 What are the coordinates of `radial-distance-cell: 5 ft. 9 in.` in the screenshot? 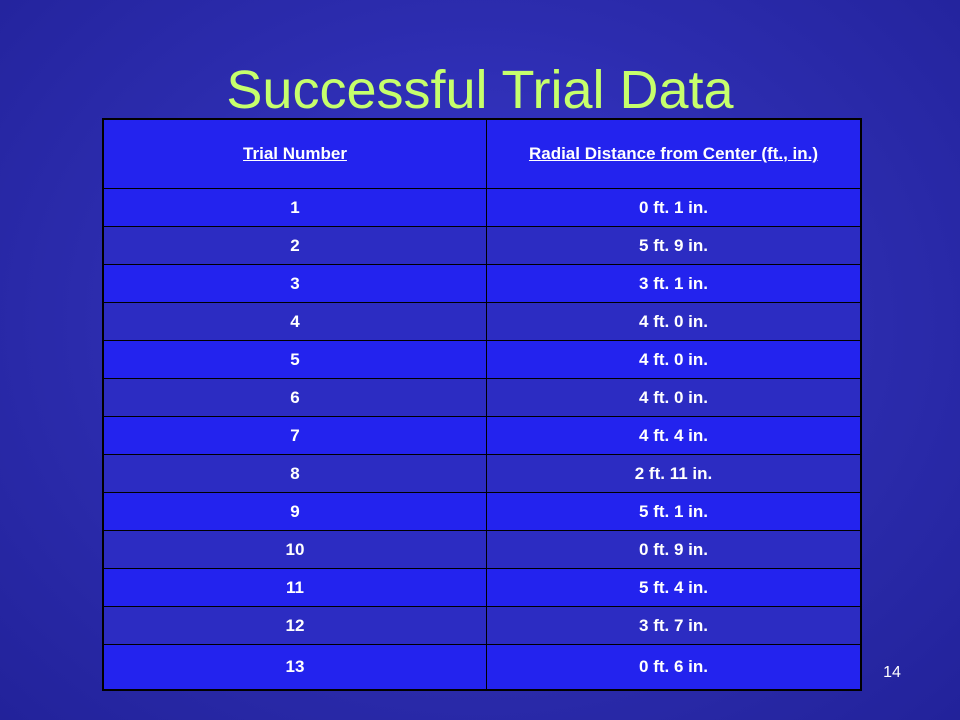 It's located at (674, 245).